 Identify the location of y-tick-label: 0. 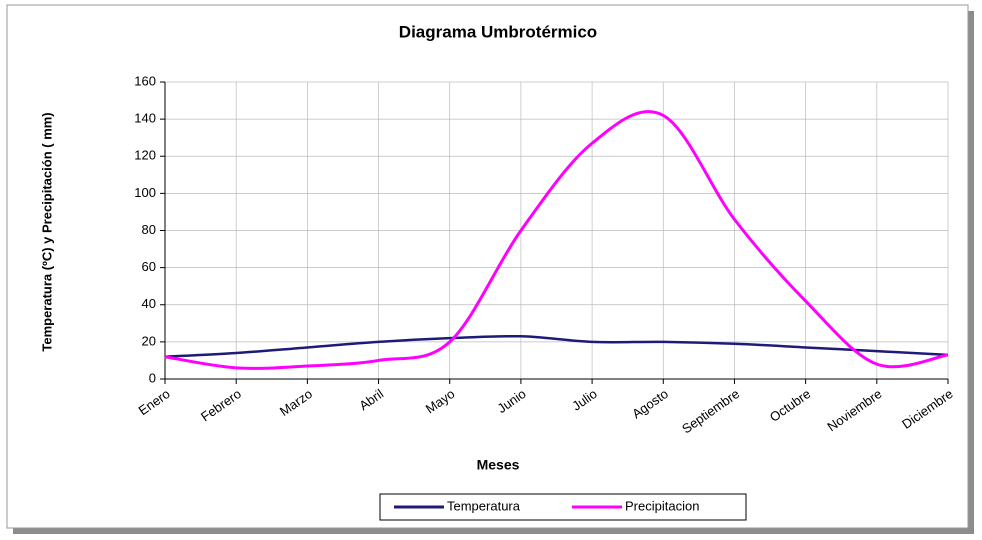
(152, 377).